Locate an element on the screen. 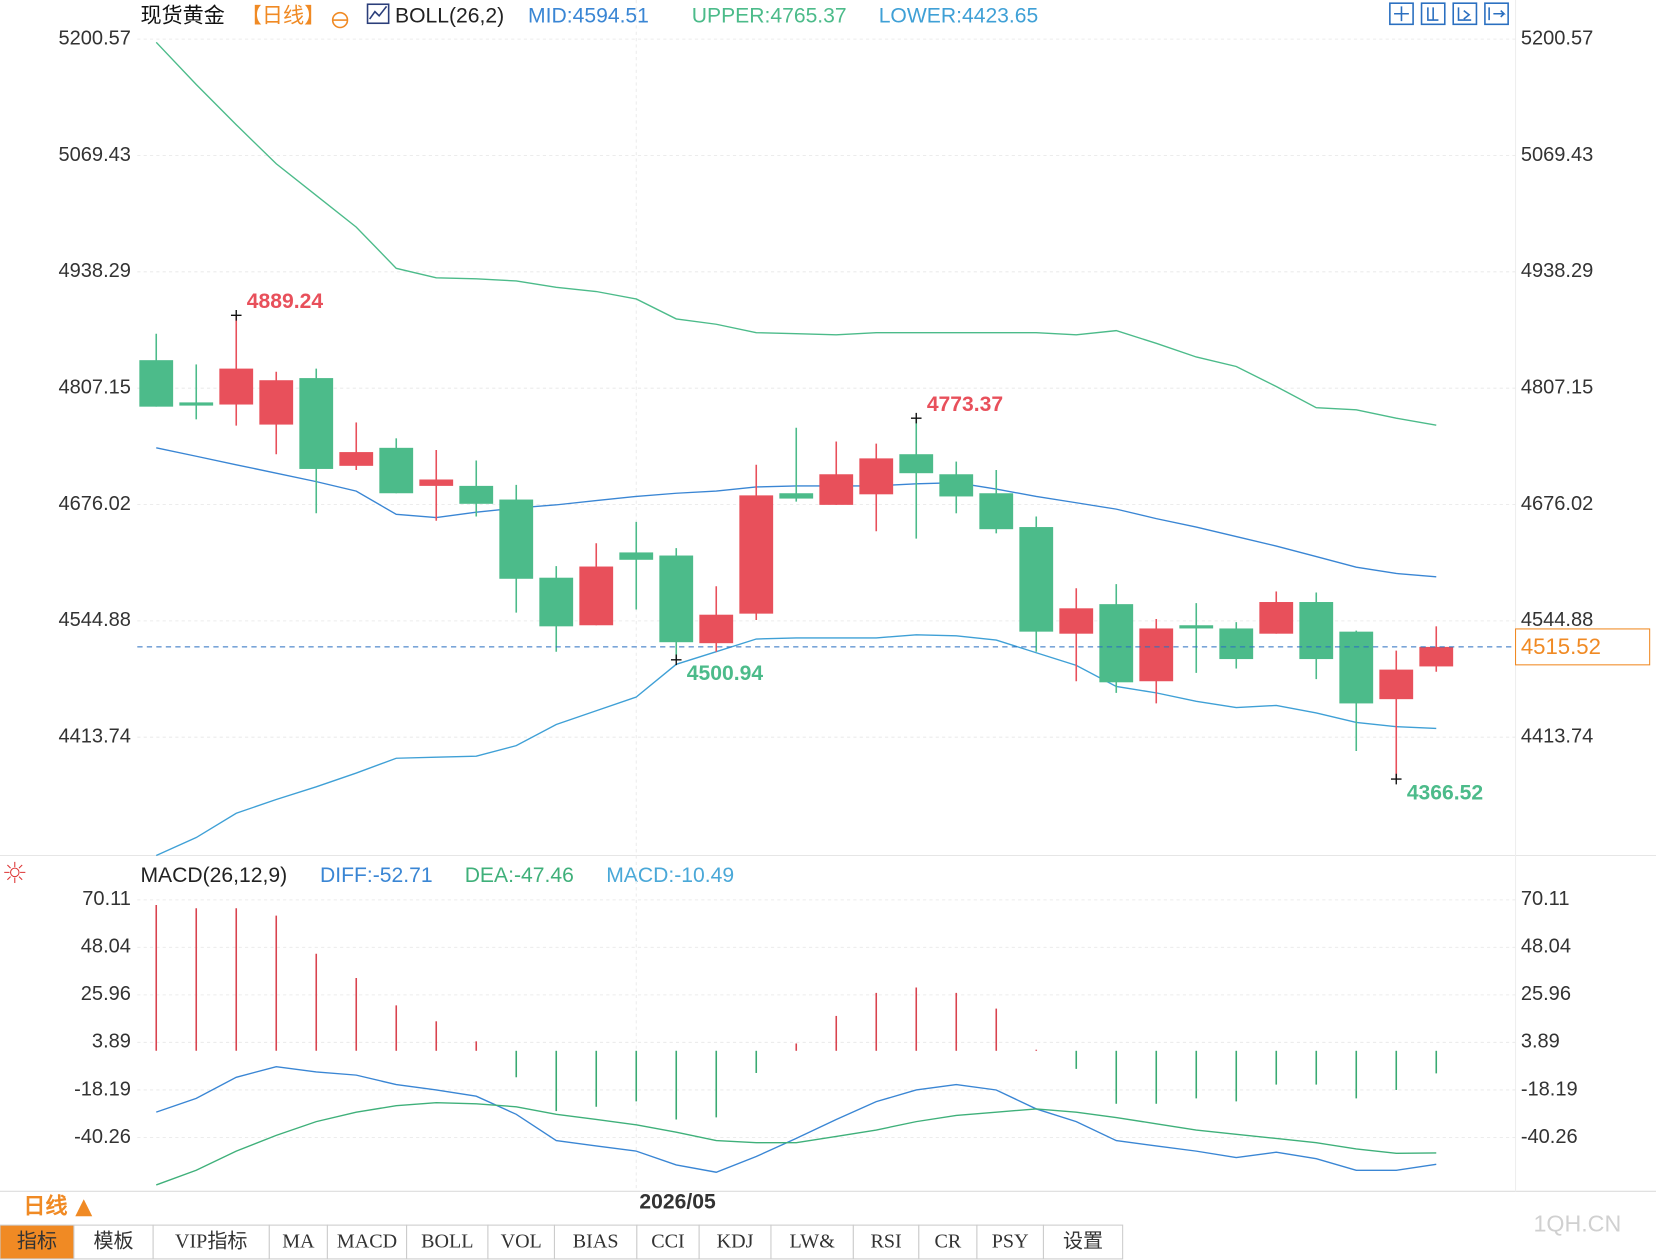 This screenshot has height=1260, width=1656. tab-label: BOLL is located at coordinates (447, 1242).